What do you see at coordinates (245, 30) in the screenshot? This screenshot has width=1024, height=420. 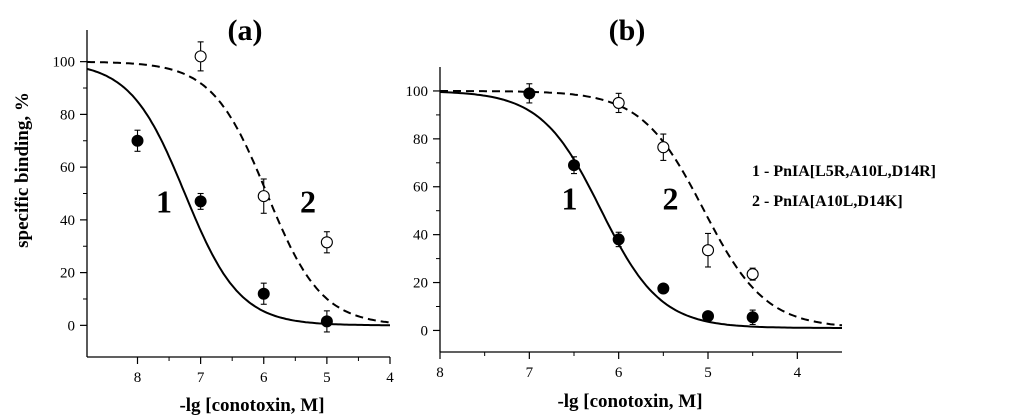 I see `panel-label: (a)` at bounding box center [245, 30].